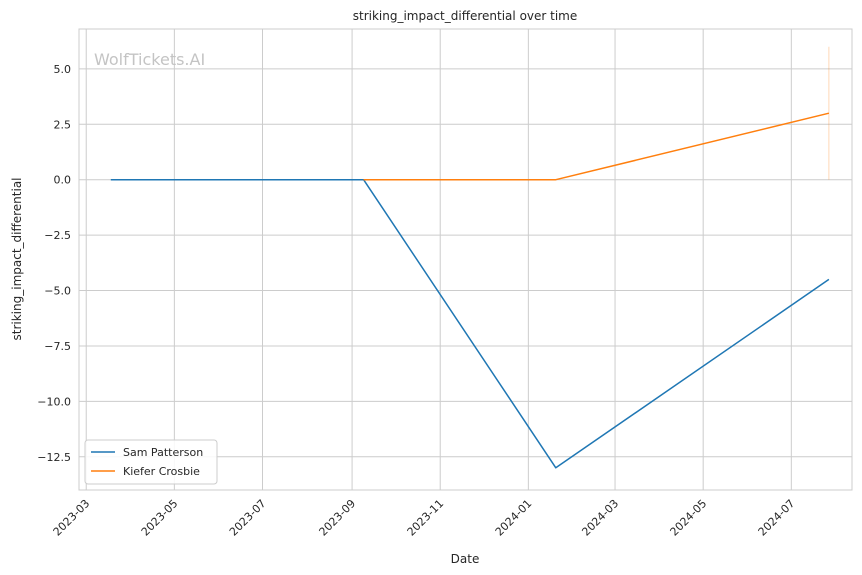 The height and width of the screenshot is (575, 862). Describe the element at coordinates (147, 462) in the screenshot. I see `legend-entries: Sam Patterson Kiefer Crosbie` at that location.